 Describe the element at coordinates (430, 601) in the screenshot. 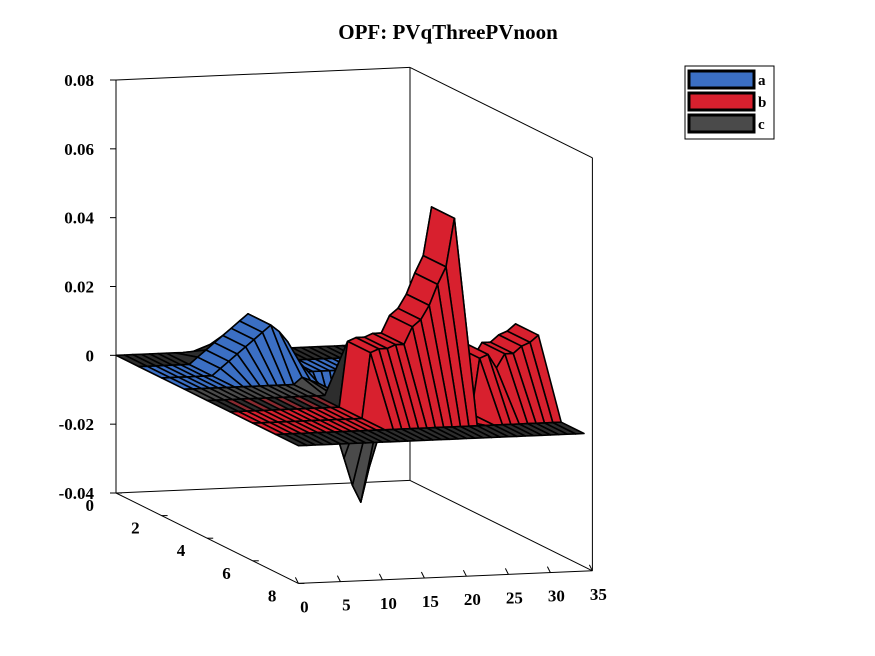

I see `x-tick-label: 15` at that location.